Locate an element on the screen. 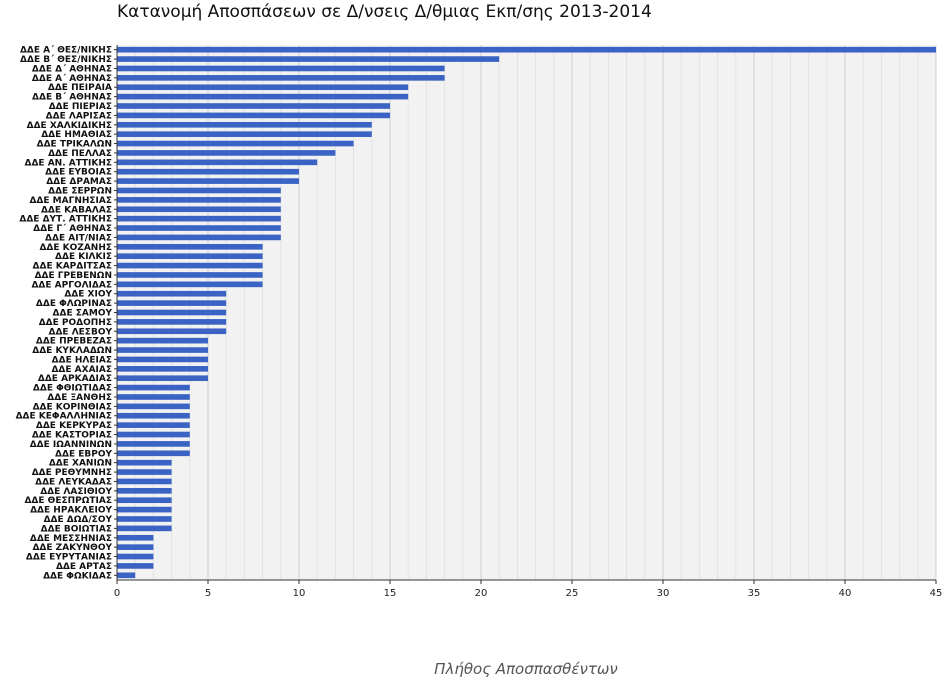 The image size is (945, 686). x-tick-label: 35 is located at coordinates (754, 593).